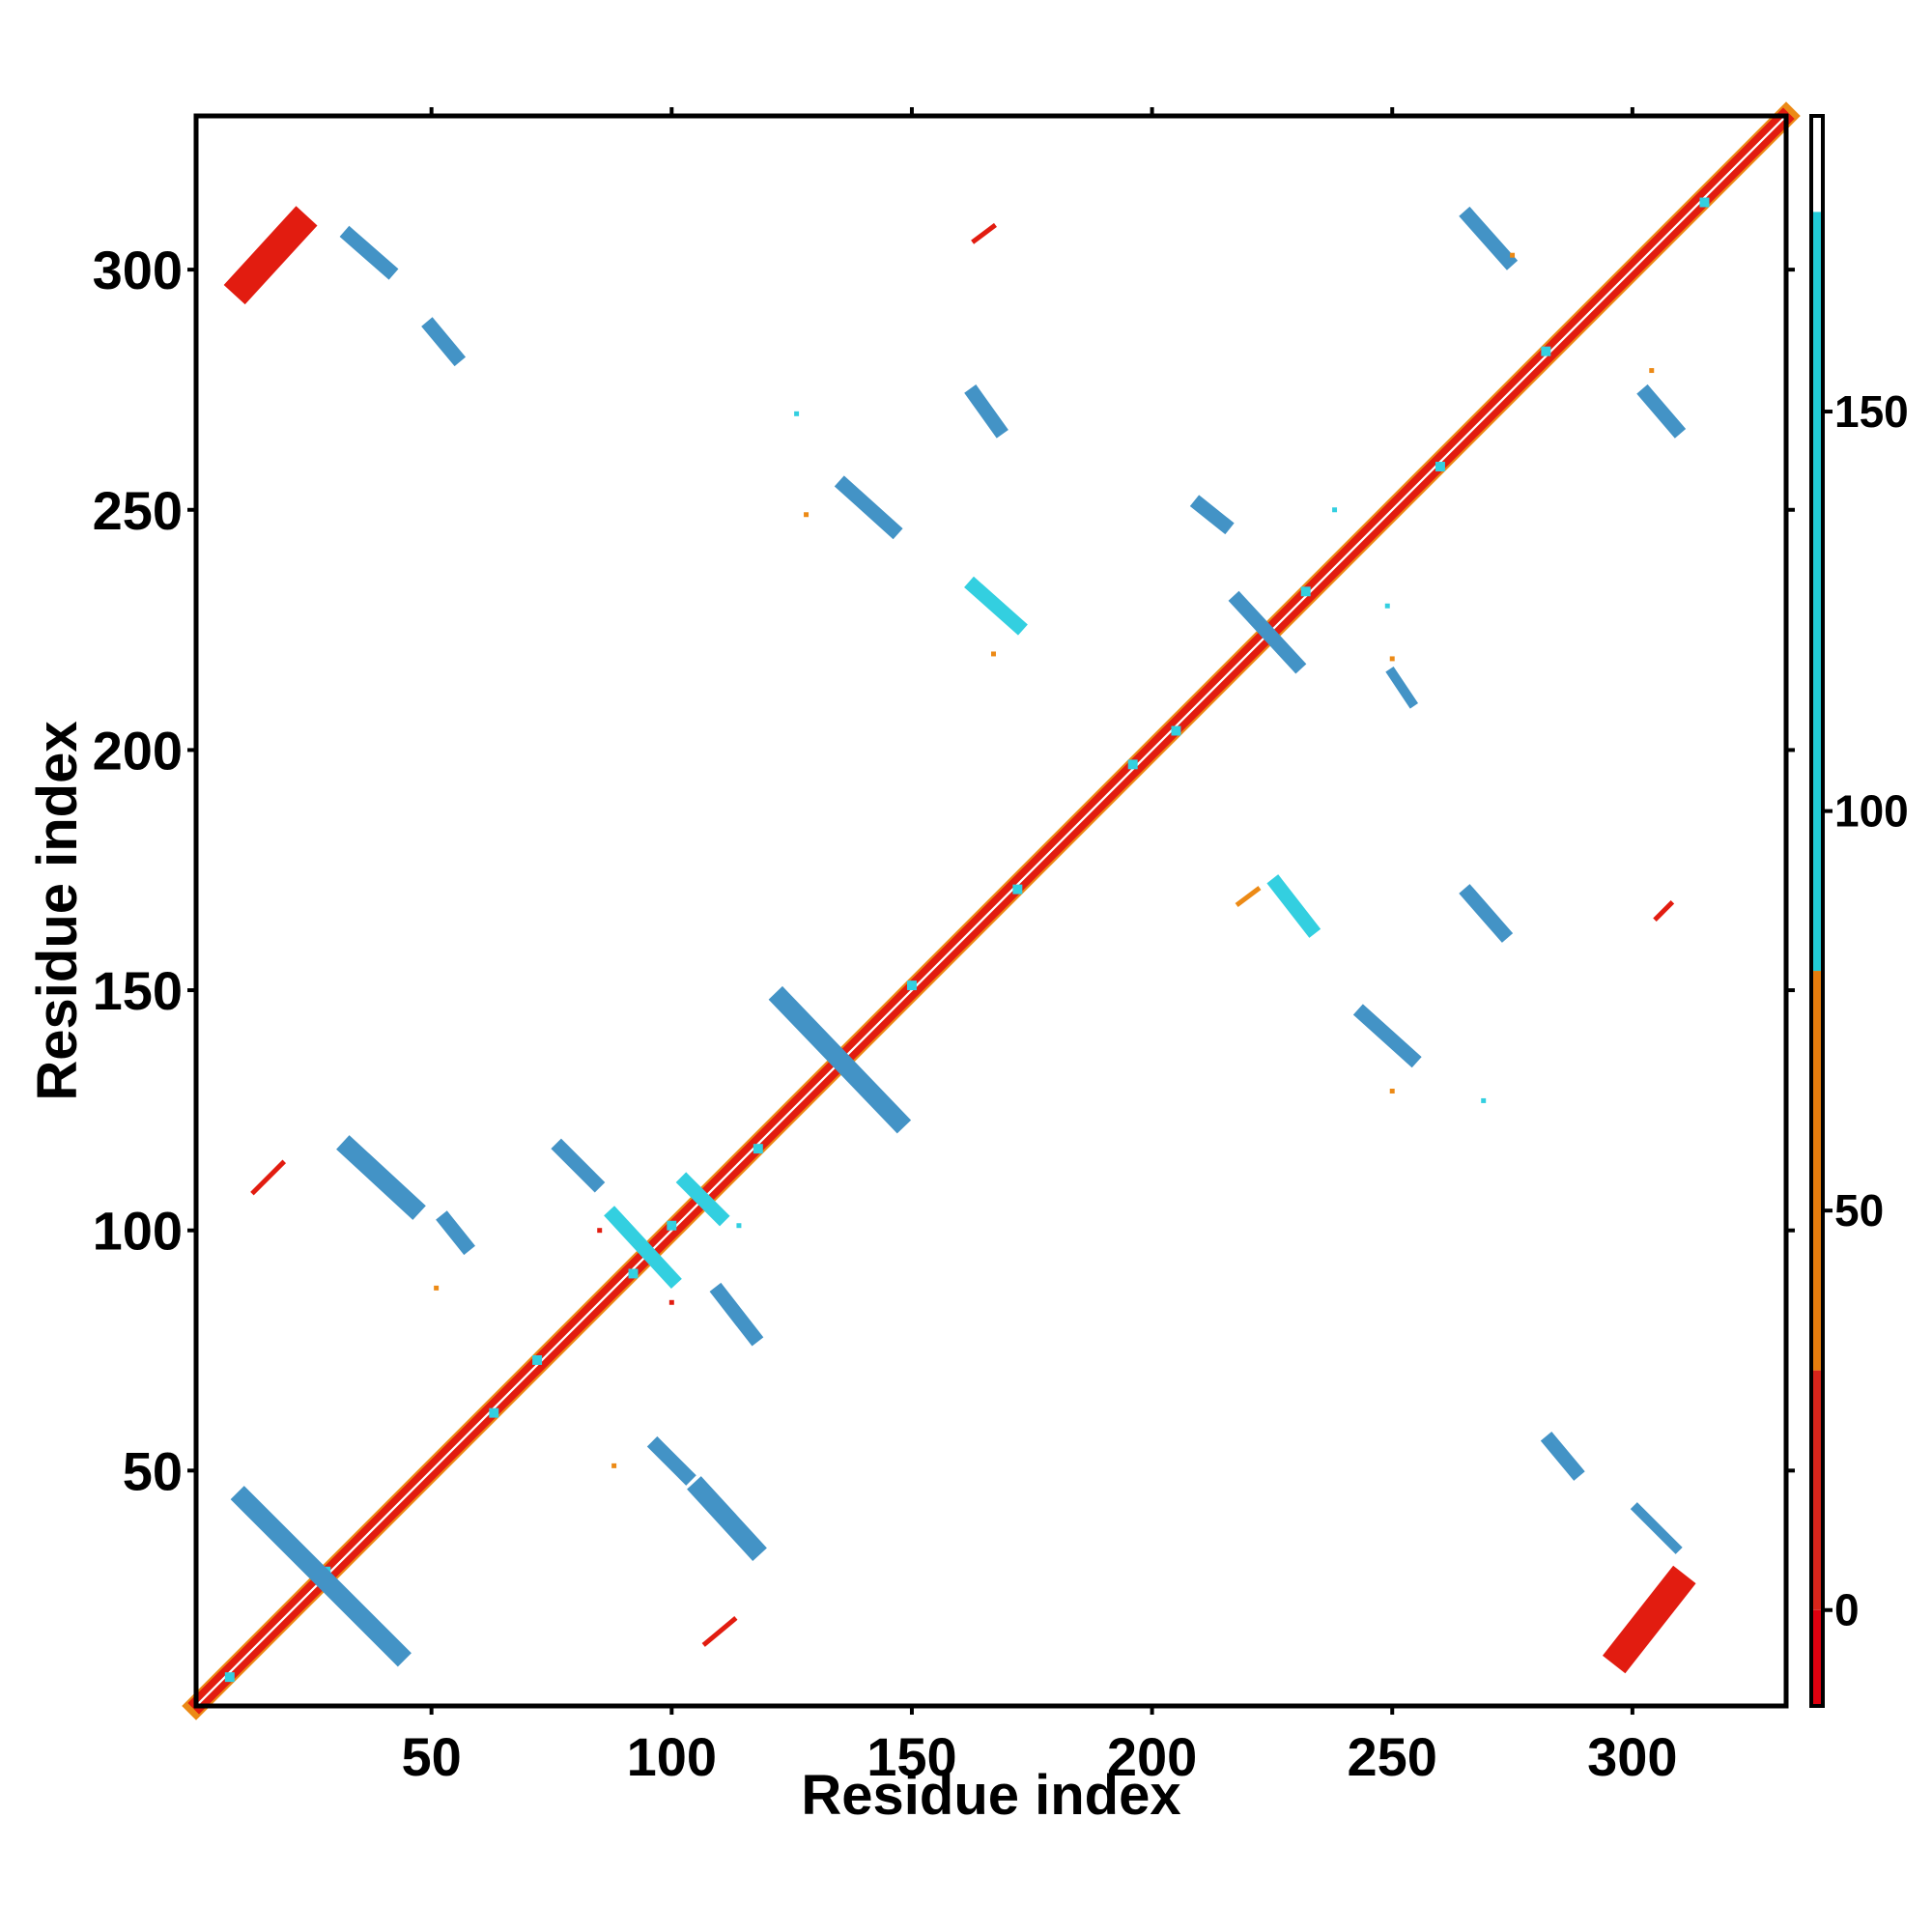 The height and width of the screenshot is (1932, 1932). I want to click on y-axis-title: Residue index, so click(57, 910).